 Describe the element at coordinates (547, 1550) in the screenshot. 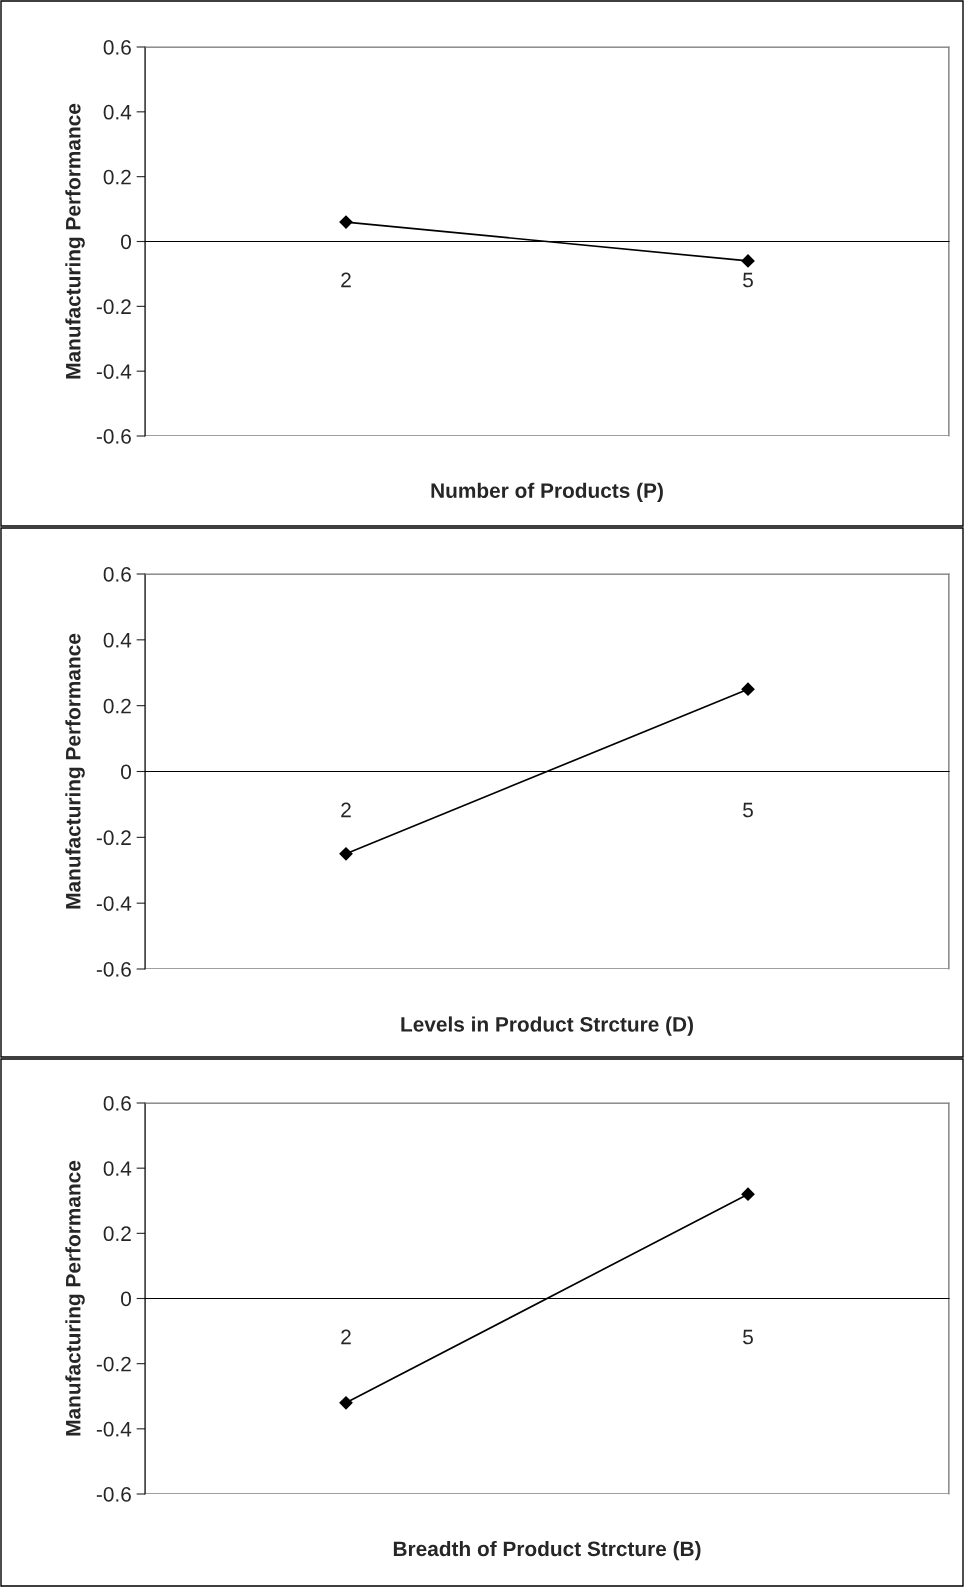

I see `x-axis-title: Breadth of Product Strcture (B)` at that location.